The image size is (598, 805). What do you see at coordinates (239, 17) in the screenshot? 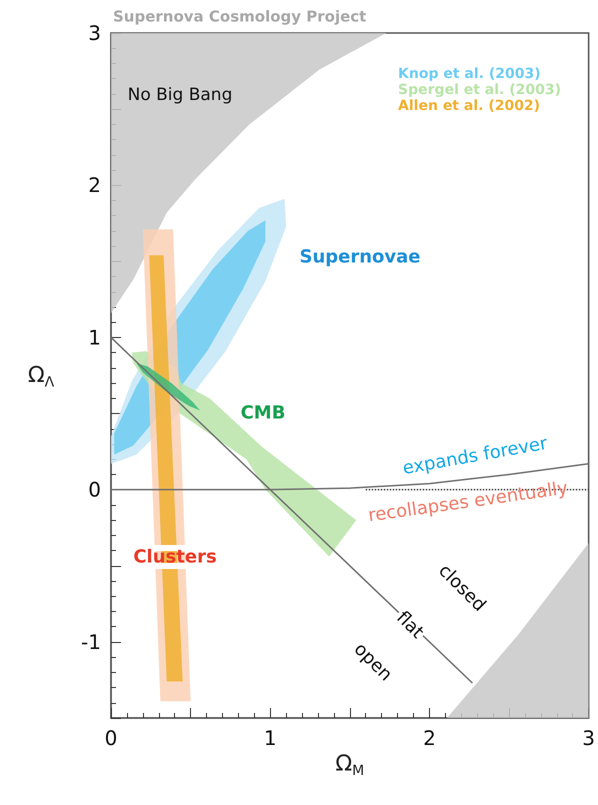
I see `chart-title: Supernova Cosmology Project` at bounding box center [239, 17].